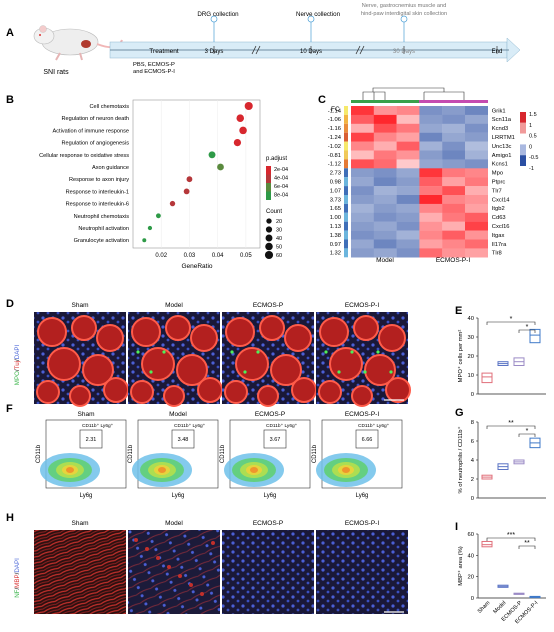 The width and height of the screenshot is (554, 632). I want to click on d-group-label: ECMOS-P, so click(268, 305).